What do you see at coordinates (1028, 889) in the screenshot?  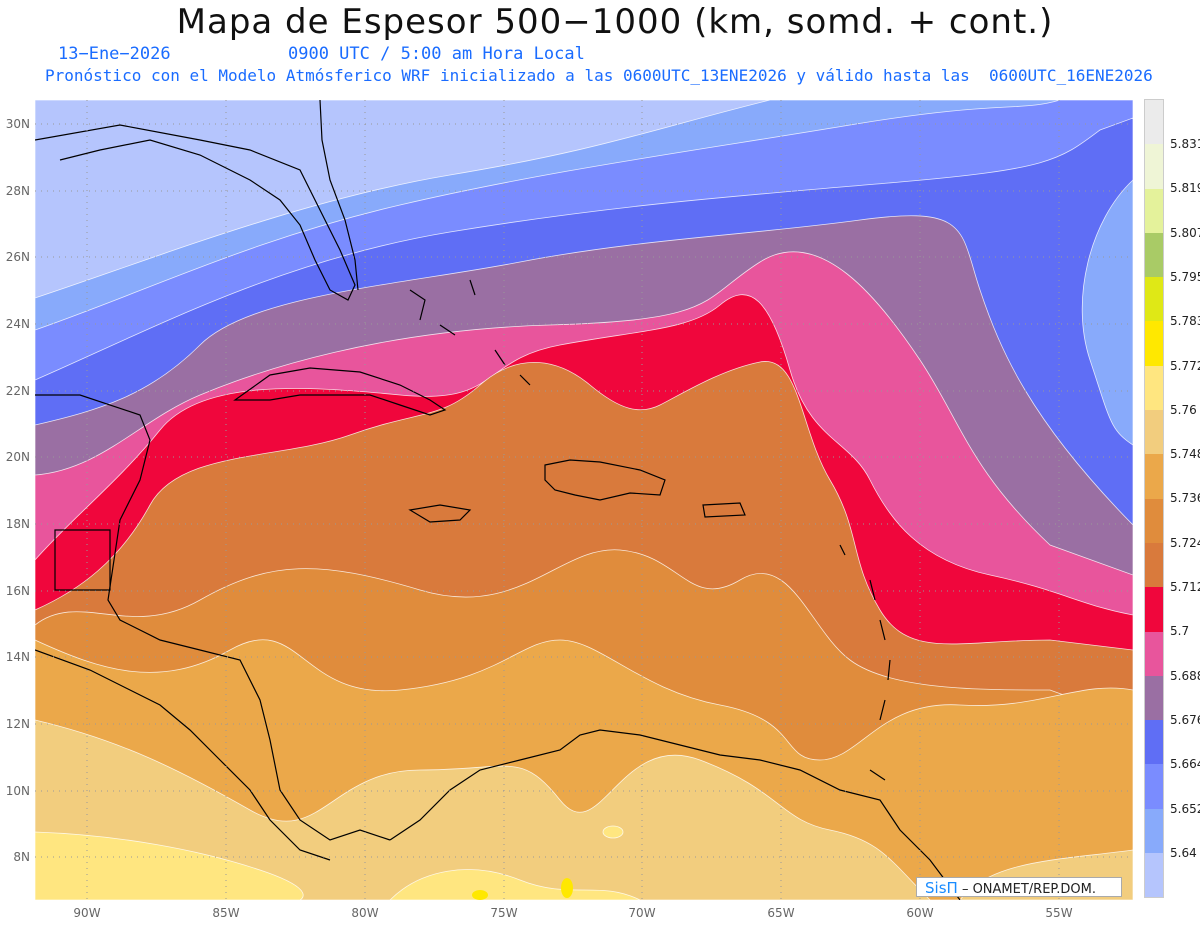 I see `credit-text: – ONAMET/REP.DOM.` at bounding box center [1028, 889].